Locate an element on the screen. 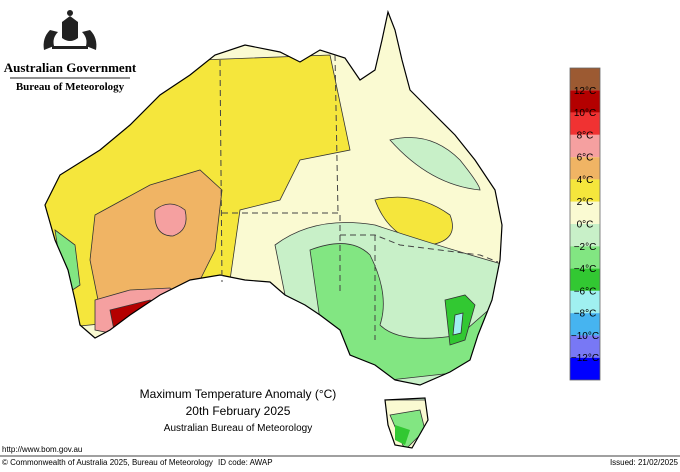 This screenshot has height=472, width=680. map-source: Australian Bureau of Meteorology is located at coordinates (238, 428).